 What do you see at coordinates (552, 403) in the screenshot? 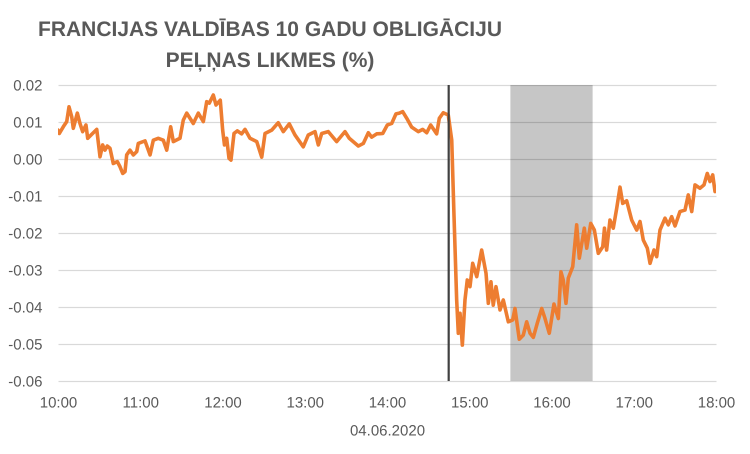
I see `x-tick-label: 16:00` at bounding box center [552, 403].